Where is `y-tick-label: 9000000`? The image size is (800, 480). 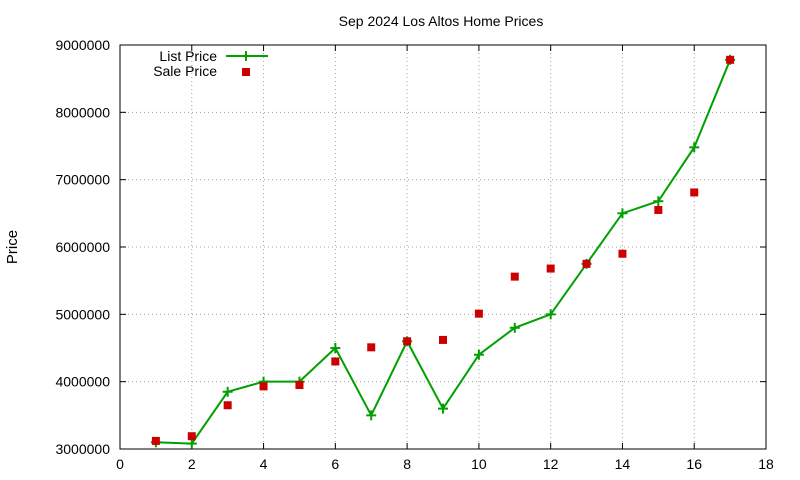
y-tick-label: 9000000 is located at coordinates (82, 45).